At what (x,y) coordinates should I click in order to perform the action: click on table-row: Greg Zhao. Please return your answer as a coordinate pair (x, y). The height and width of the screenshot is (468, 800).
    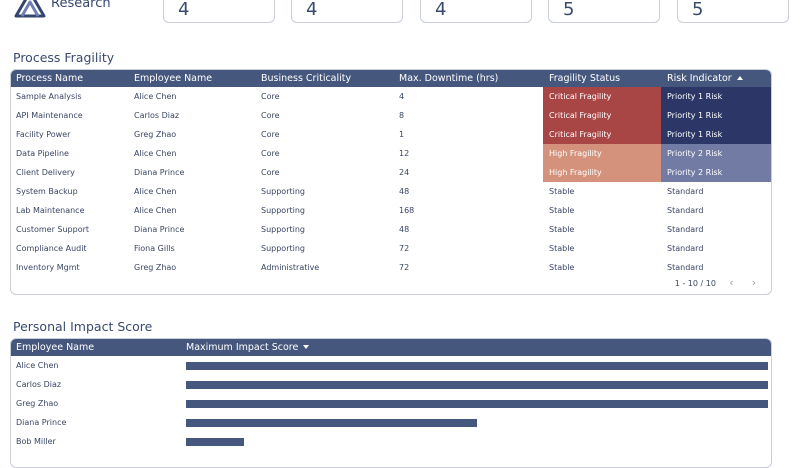
    Looking at the image, I should click on (391, 403).